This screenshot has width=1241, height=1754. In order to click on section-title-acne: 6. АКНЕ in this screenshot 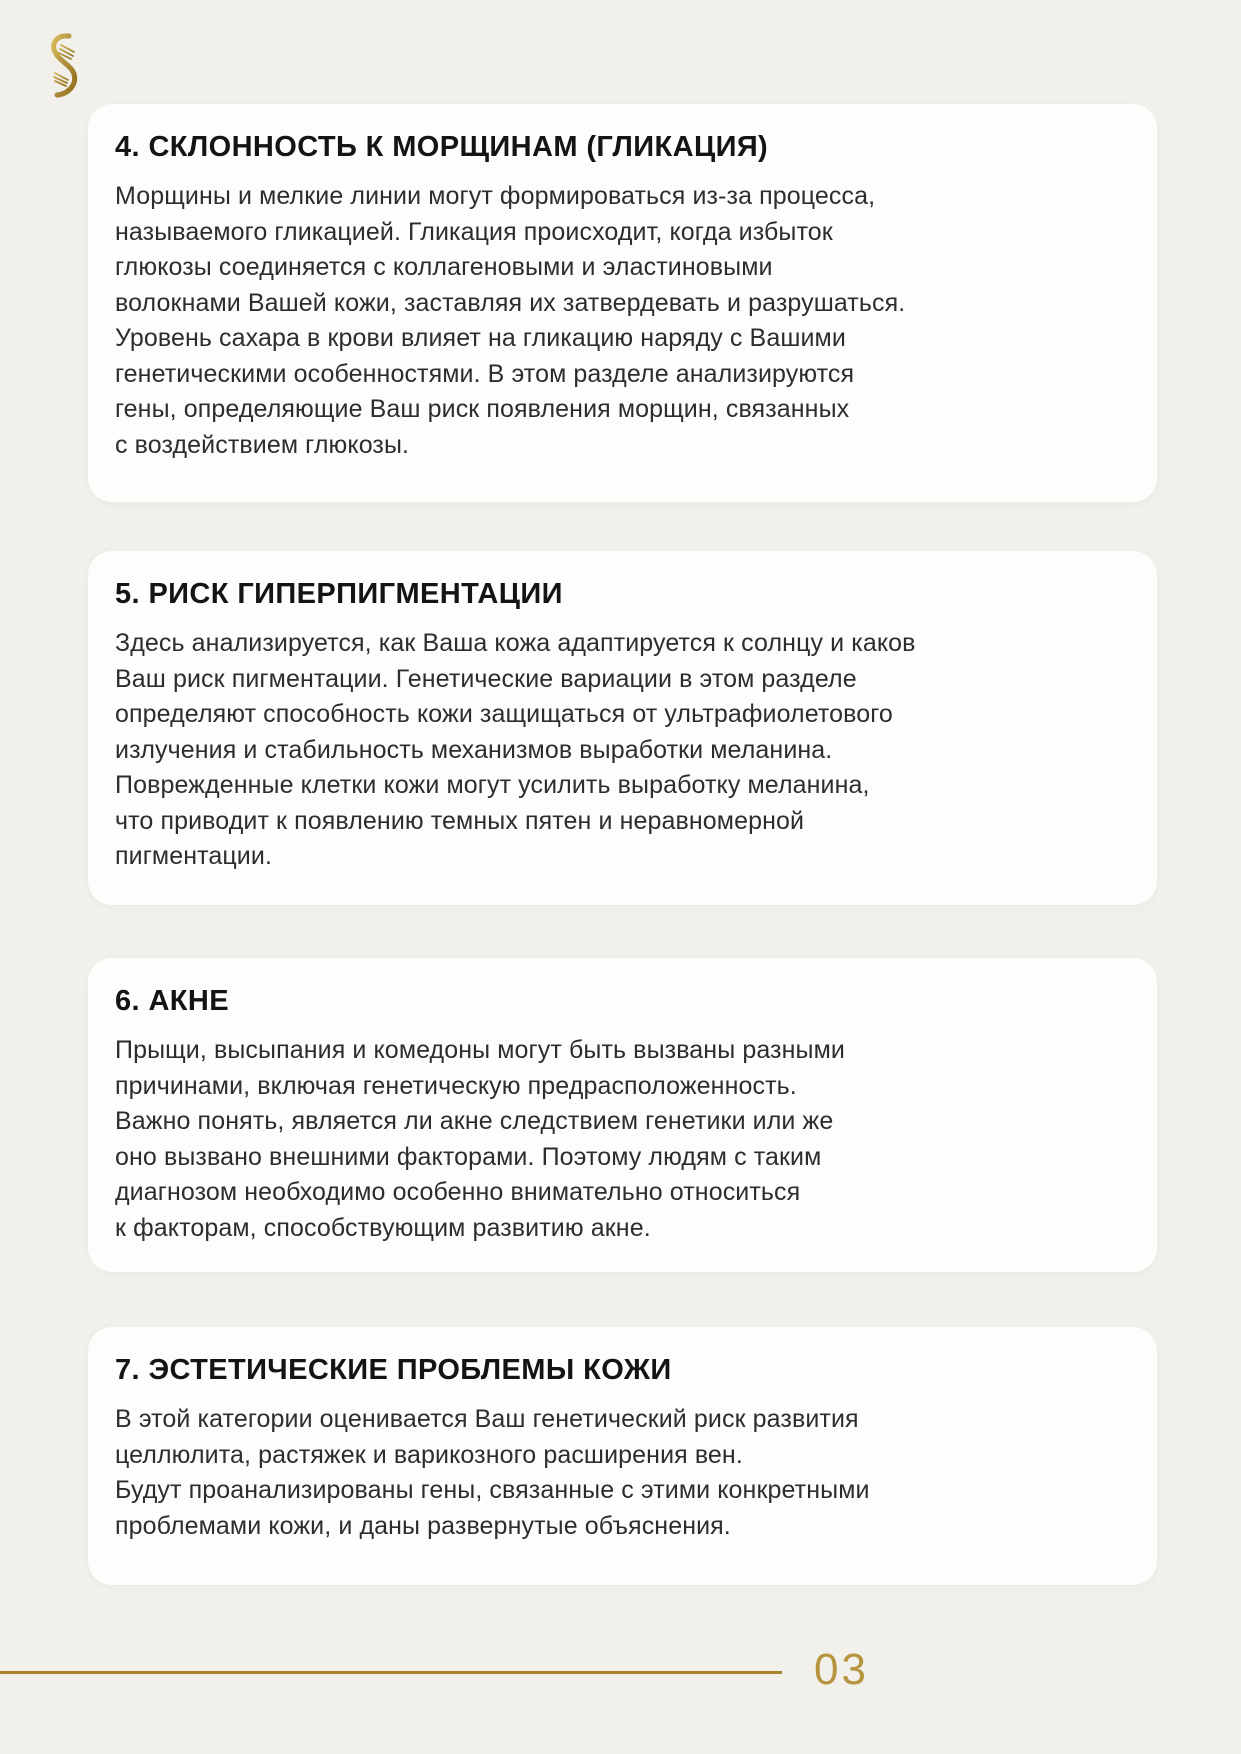, I will do `click(172, 1001)`.